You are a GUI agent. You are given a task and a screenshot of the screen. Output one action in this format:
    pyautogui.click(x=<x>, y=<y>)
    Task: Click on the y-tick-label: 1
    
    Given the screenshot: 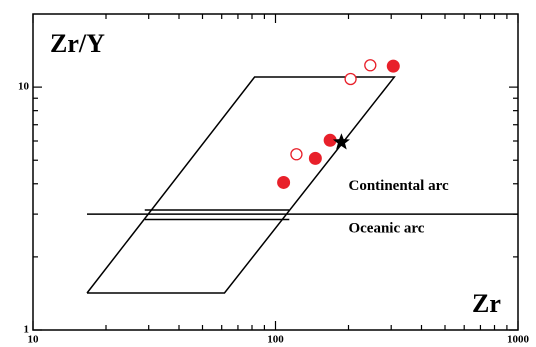 What is the action you would take?
    pyautogui.click(x=27, y=330)
    